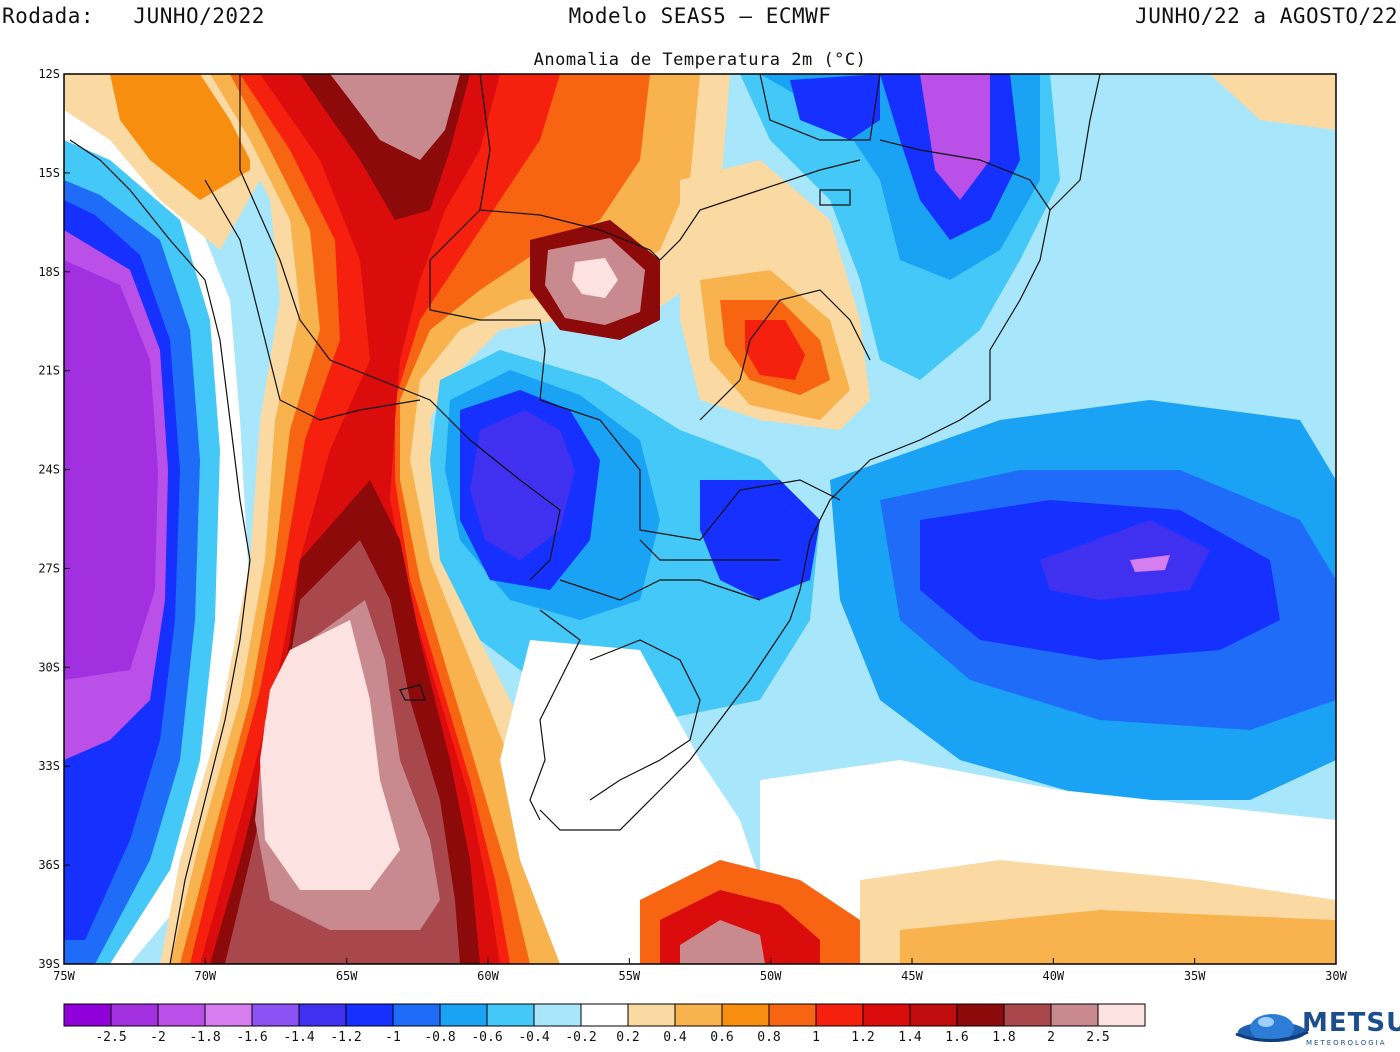 This screenshot has height=1052, width=1400. What do you see at coordinates (700, 16) in the screenshot?
I see `model-title: Modelo SEAS5 – ECMWF` at bounding box center [700, 16].